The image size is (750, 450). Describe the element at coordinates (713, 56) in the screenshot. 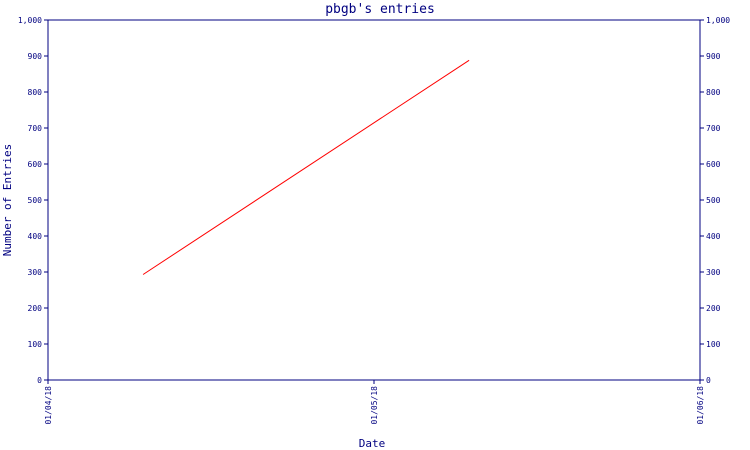

I see `y-tick-label-right: 900` at that location.